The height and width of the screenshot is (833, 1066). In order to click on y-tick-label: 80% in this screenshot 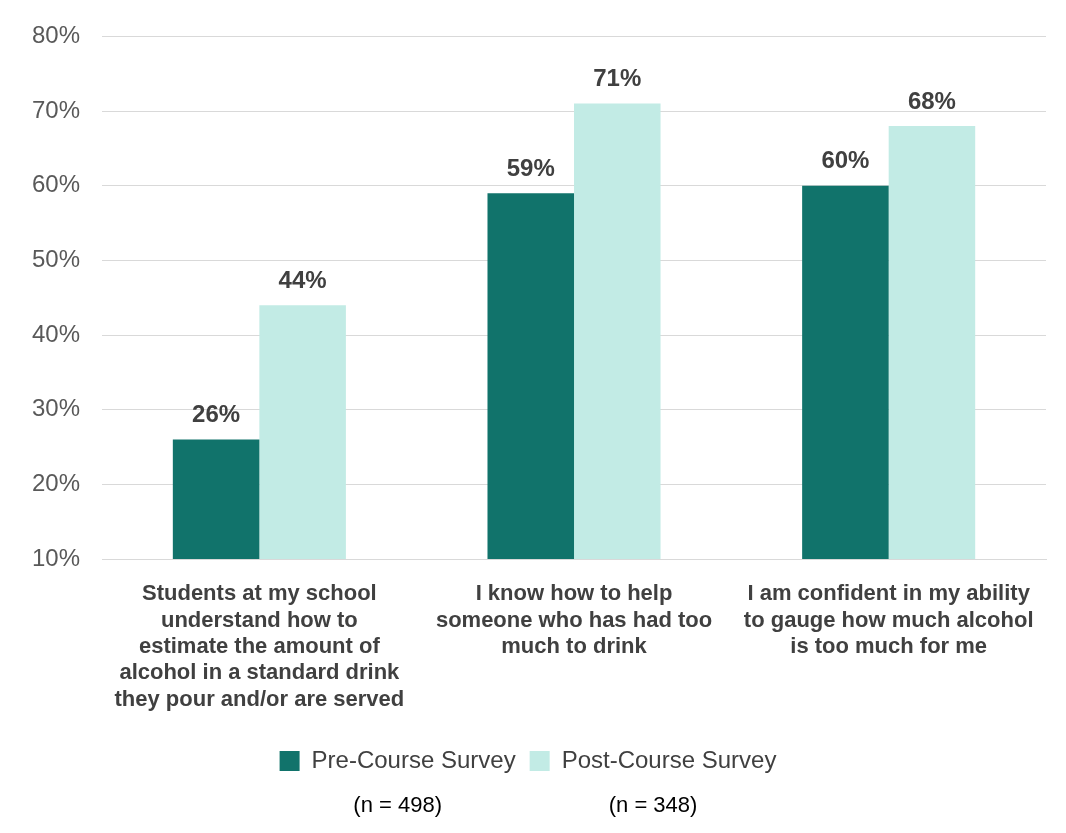, I will do `click(56, 35)`.